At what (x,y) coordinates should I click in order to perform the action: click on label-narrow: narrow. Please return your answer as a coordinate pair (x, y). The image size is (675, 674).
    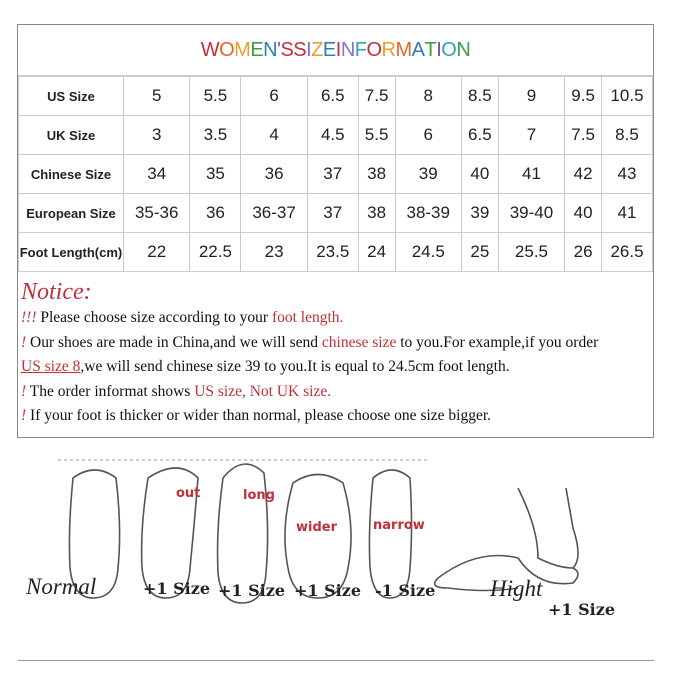
    Looking at the image, I should click on (399, 525).